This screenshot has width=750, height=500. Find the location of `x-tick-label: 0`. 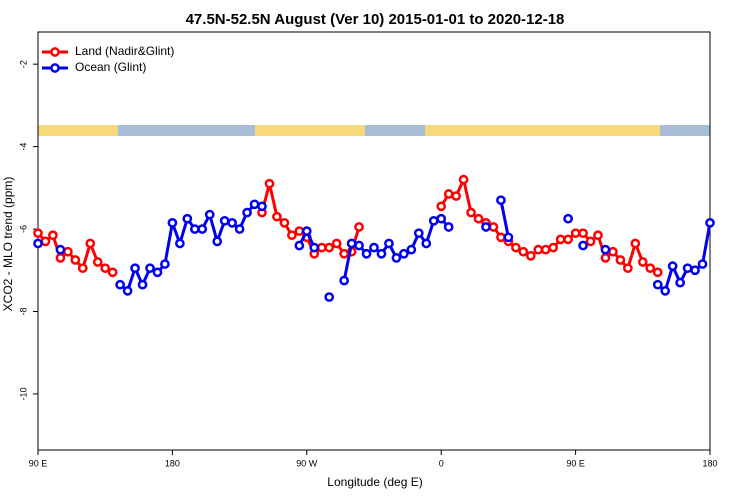

x-tick-label: 0 is located at coordinates (441, 463).